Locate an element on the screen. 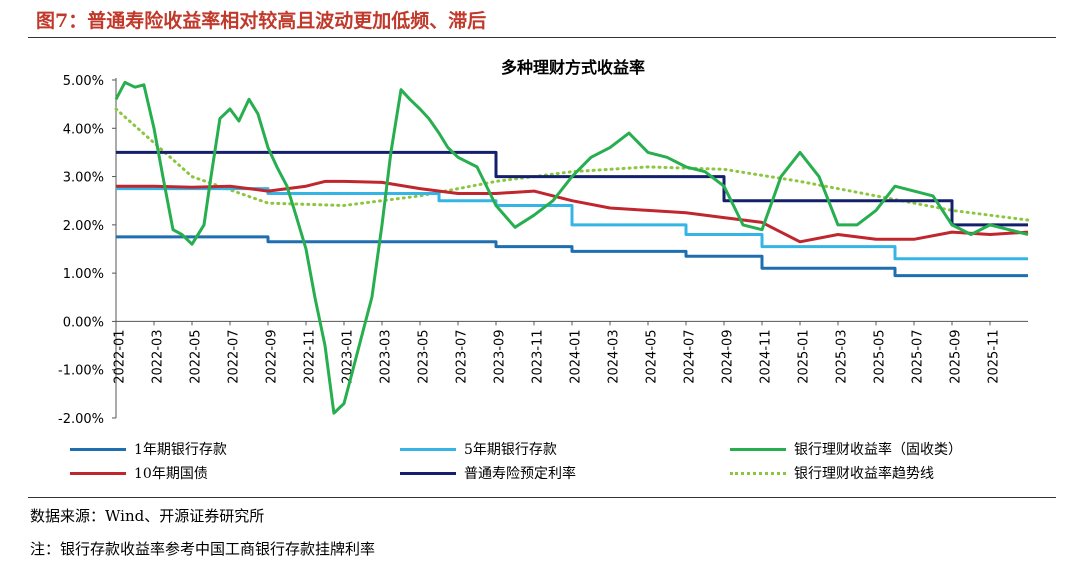 The width and height of the screenshot is (1080, 573). x-tick-label: 2022-01 is located at coordinates (120, 356).